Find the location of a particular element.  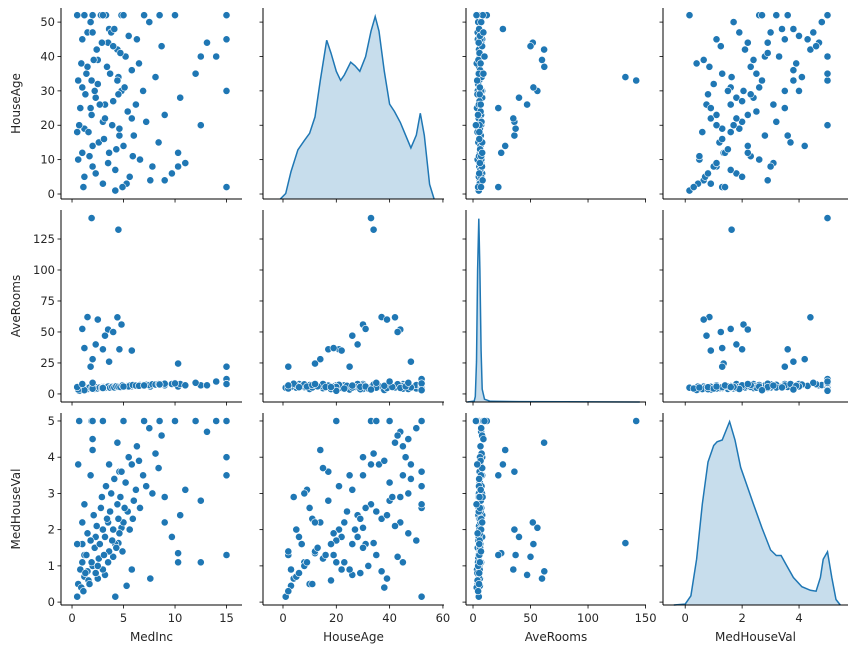

x-tick-label: 2 is located at coordinates (741, 618).